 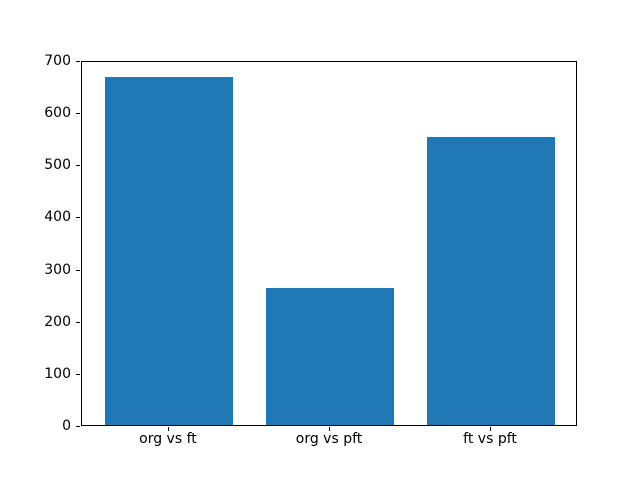 What do you see at coordinates (66, 426) in the screenshot?
I see `y-tick-label: 0` at bounding box center [66, 426].